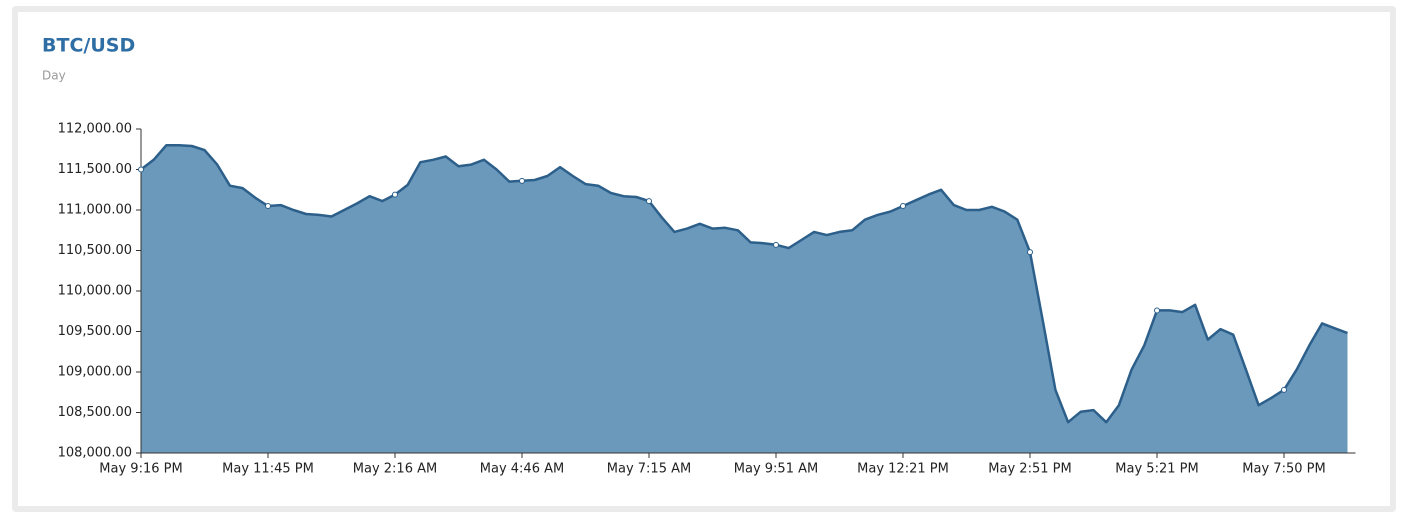  What do you see at coordinates (1156, 469) in the screenshot?
I see `x-tick-label: May 5:21 PM` at bounding box center [1156, 469].